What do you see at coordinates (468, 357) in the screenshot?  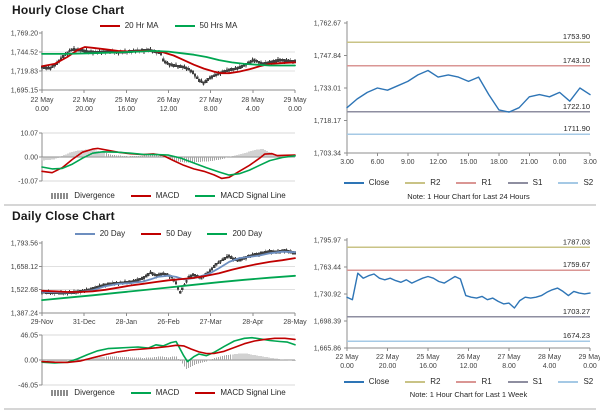 I see `tick-label: 26 May` at bounding box center [468, 357].